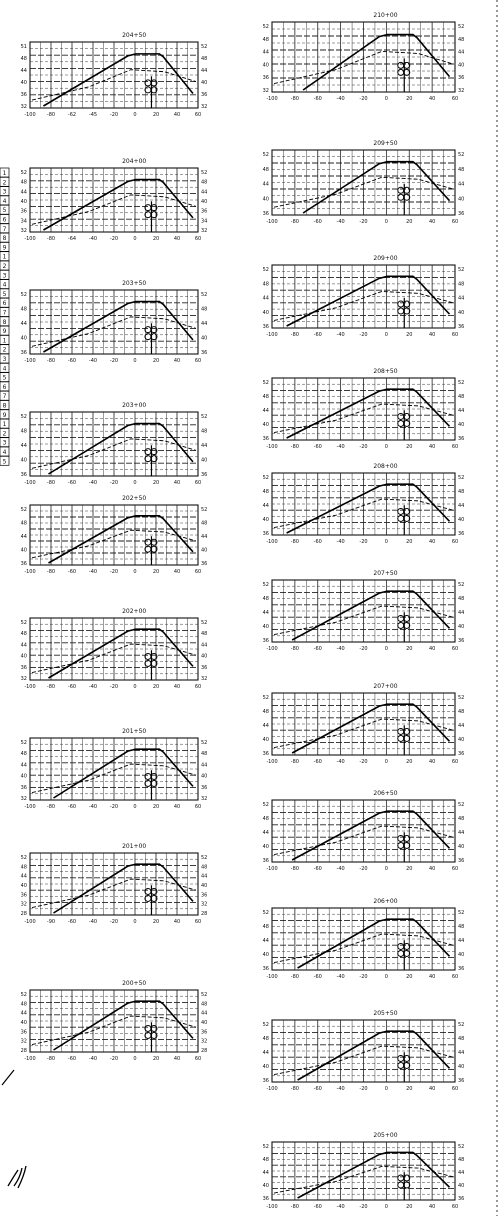 This screenshot has width=504, height=1220. Describe the element at coordinates (5, 210) in the screenshot. I see `index-number: 5` at that location.